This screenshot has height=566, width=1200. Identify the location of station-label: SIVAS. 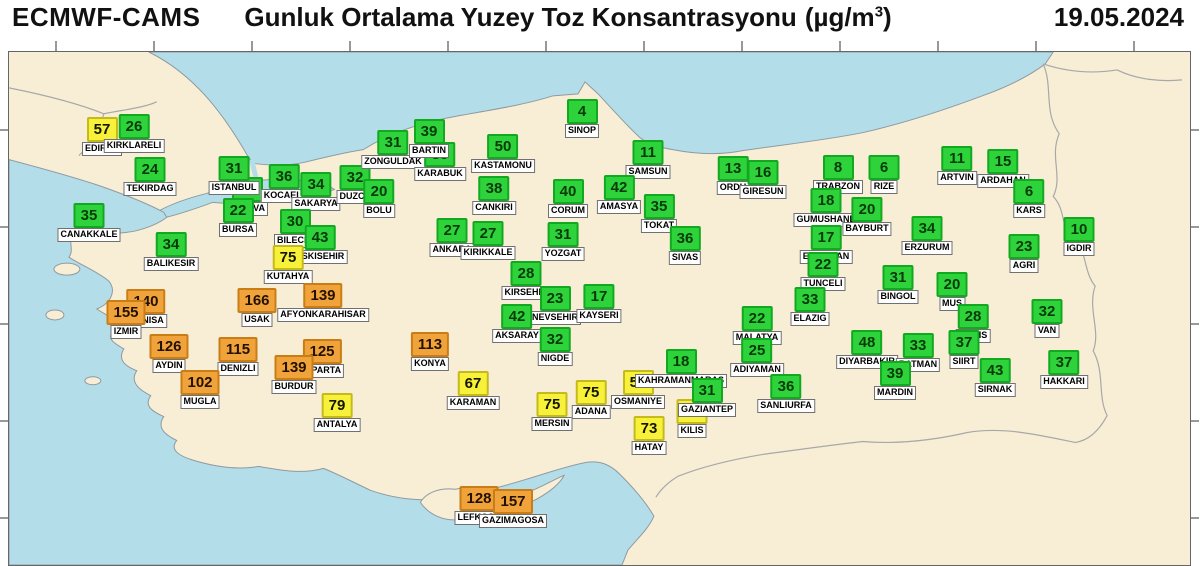
(685, 258).